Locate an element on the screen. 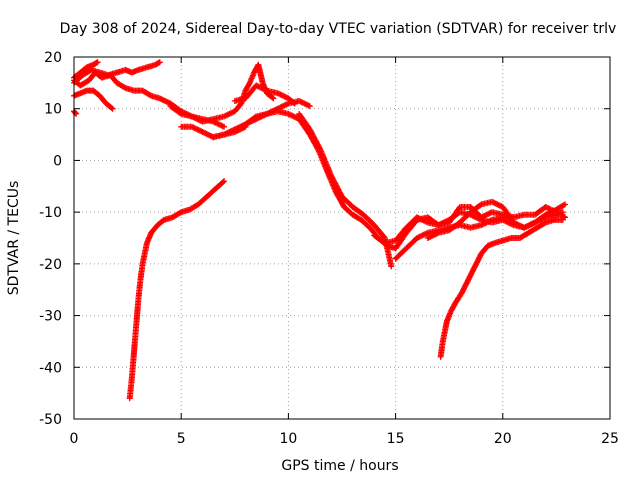 Image resolution: width=640 pixels, height=480 pixels. y-tick-label: -20 is located at coordinates (50, 265).